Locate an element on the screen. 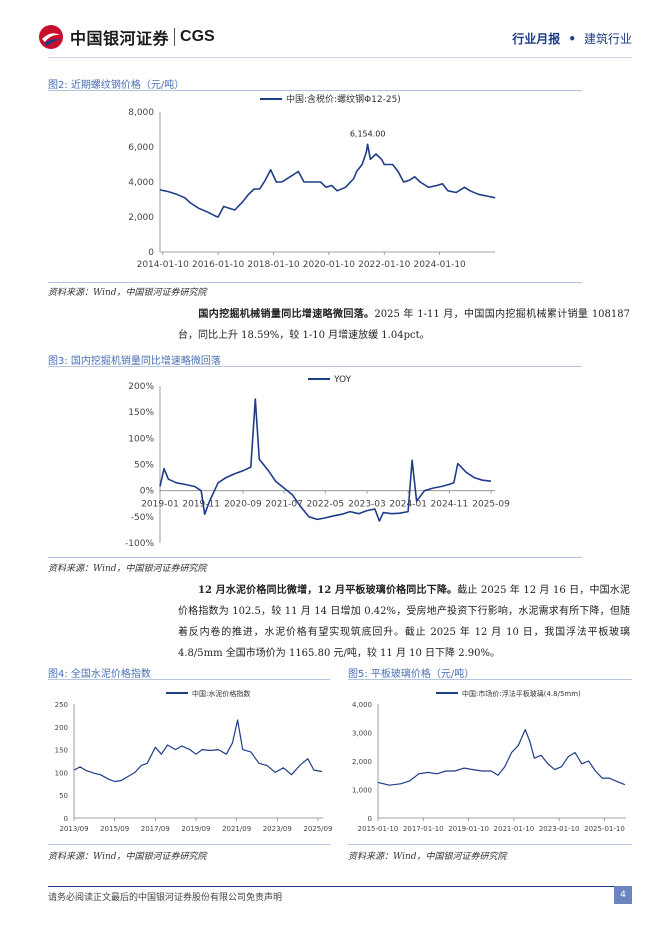 This screenshot has height=936, width=662. paragraph-excavator-lead: 国内挖掘机械销量同比增速略微回落。 is located at coordinates (286, 314).